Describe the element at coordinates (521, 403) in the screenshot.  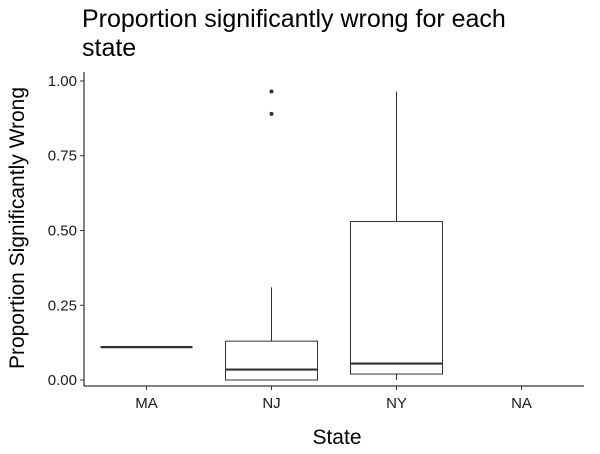
I see `x-tick-label: NA` at that location.